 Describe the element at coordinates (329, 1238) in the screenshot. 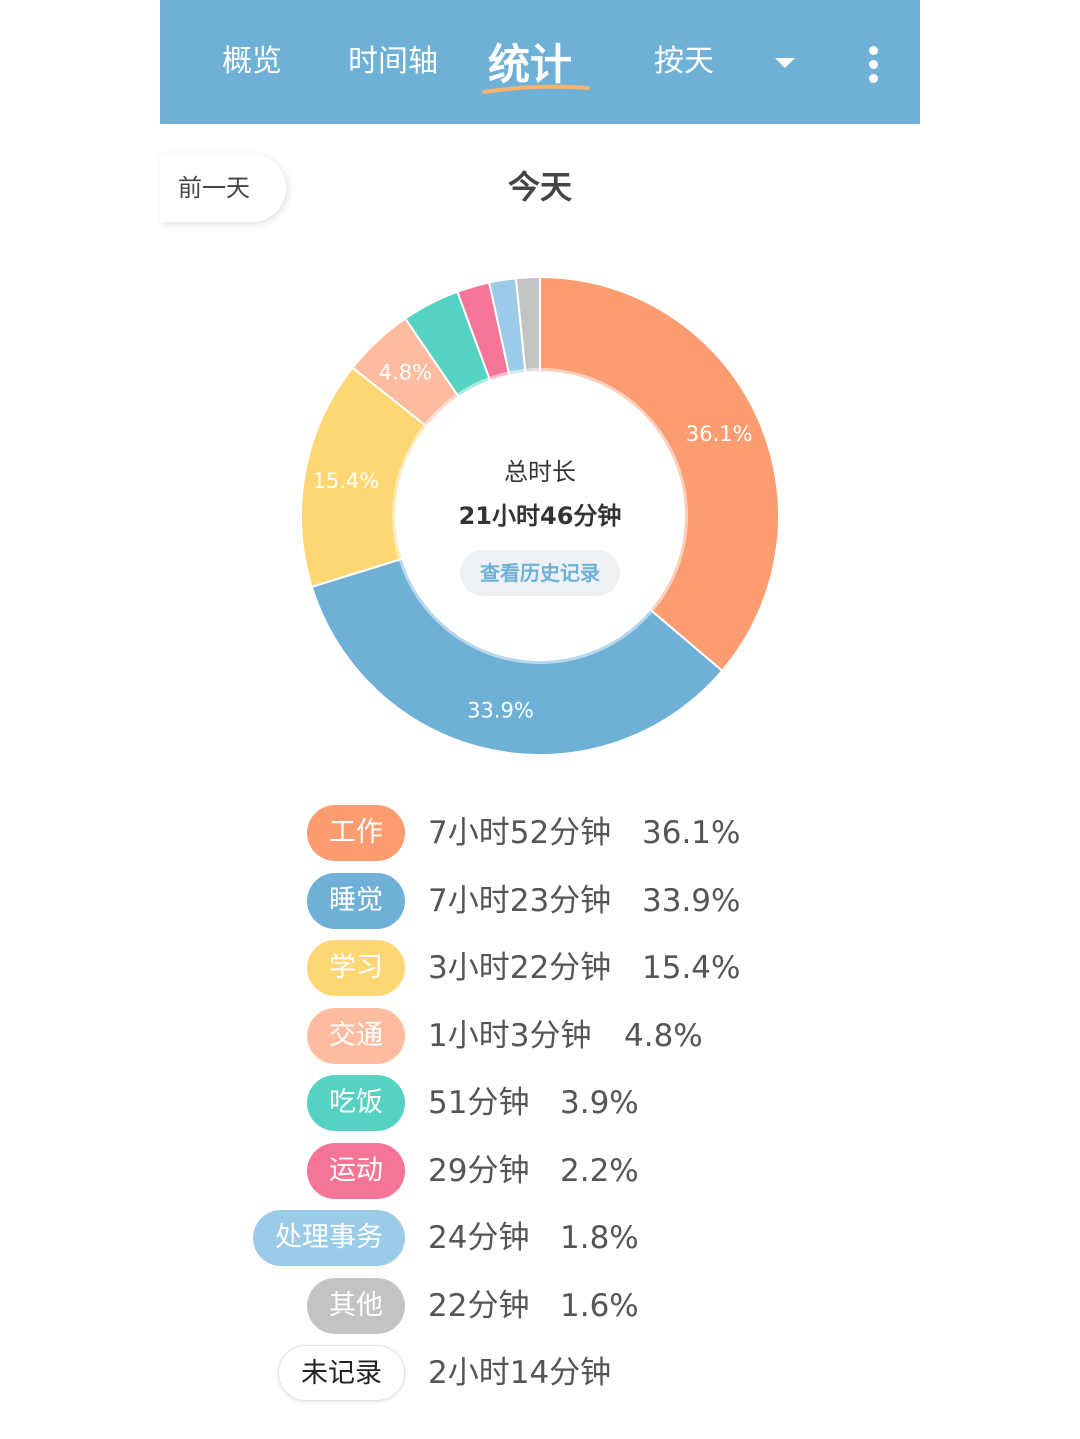

I see `category-pill: 处理事务` at that location.